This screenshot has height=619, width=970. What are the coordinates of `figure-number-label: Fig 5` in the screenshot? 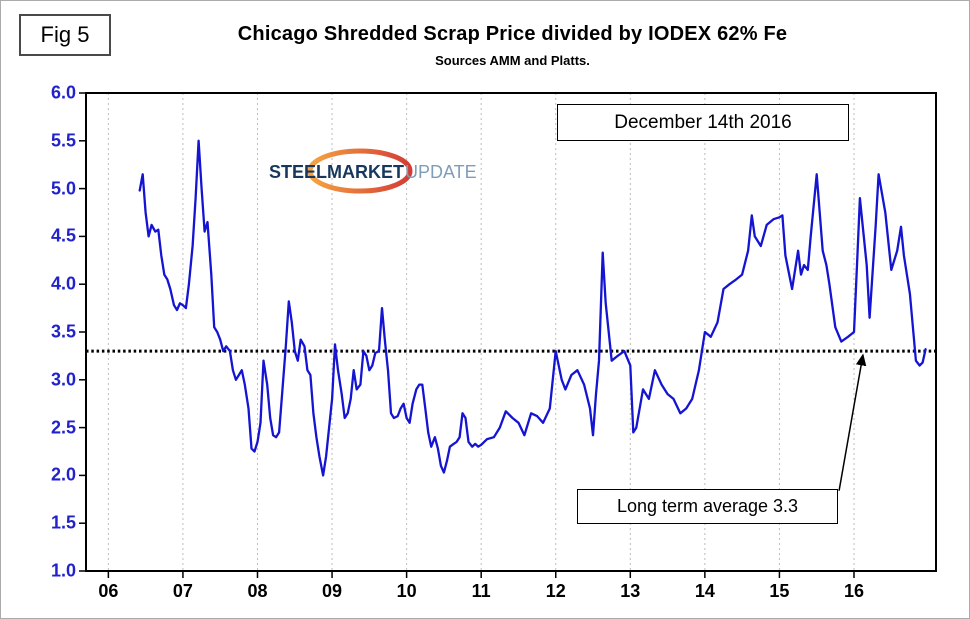 It's located at (65, 34).